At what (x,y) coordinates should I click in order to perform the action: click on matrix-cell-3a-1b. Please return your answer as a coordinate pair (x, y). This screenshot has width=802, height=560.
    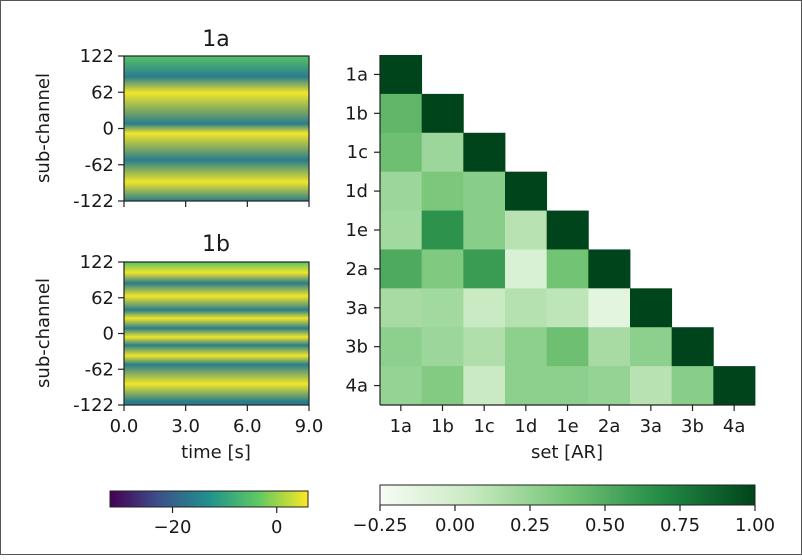
    Looking at the image, I should click on (442, 308).